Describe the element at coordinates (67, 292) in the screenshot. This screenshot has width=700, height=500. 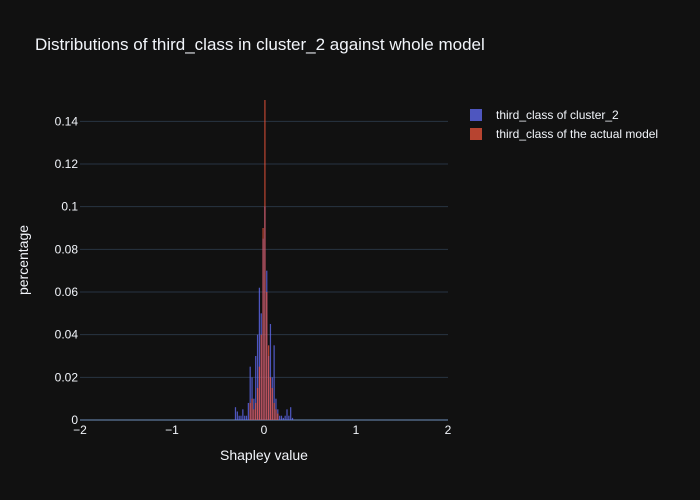
I see `y-tick-label: 0.06` at that location.